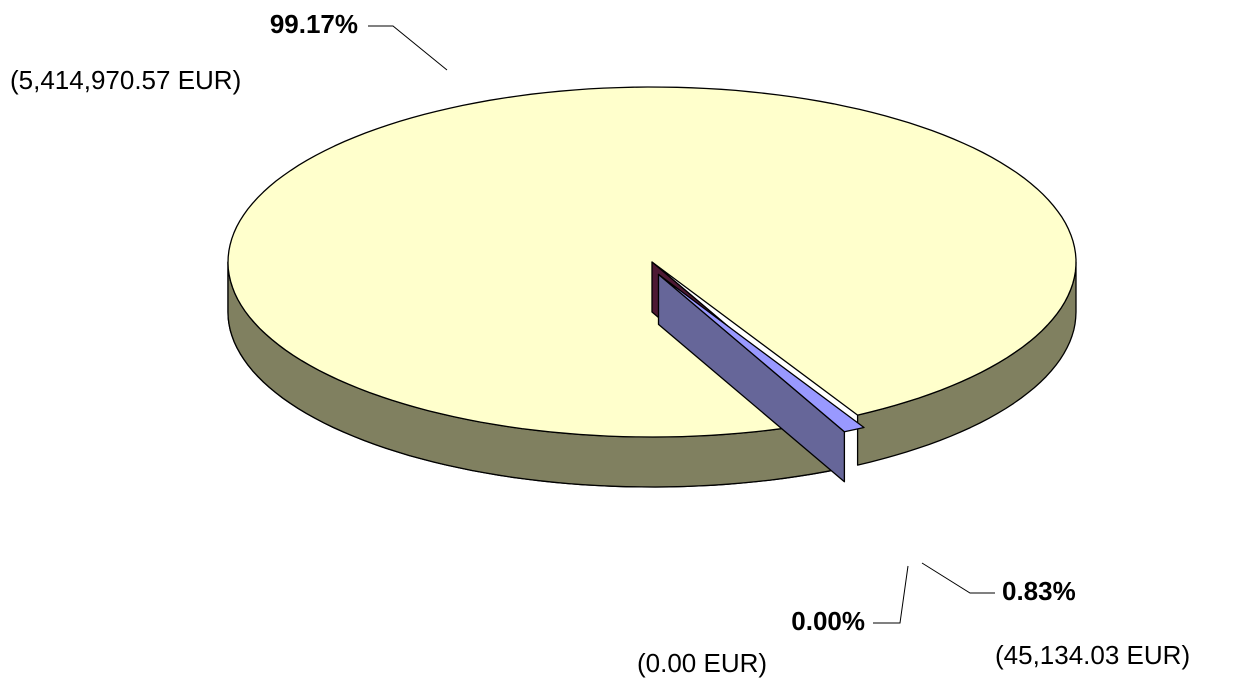 Image resolution: width=1243 pixels, height=682 pixels. What do you see at coordinates (761, 353) in the screenshot?
I see `slice-top` at bounding box center [761, 353].